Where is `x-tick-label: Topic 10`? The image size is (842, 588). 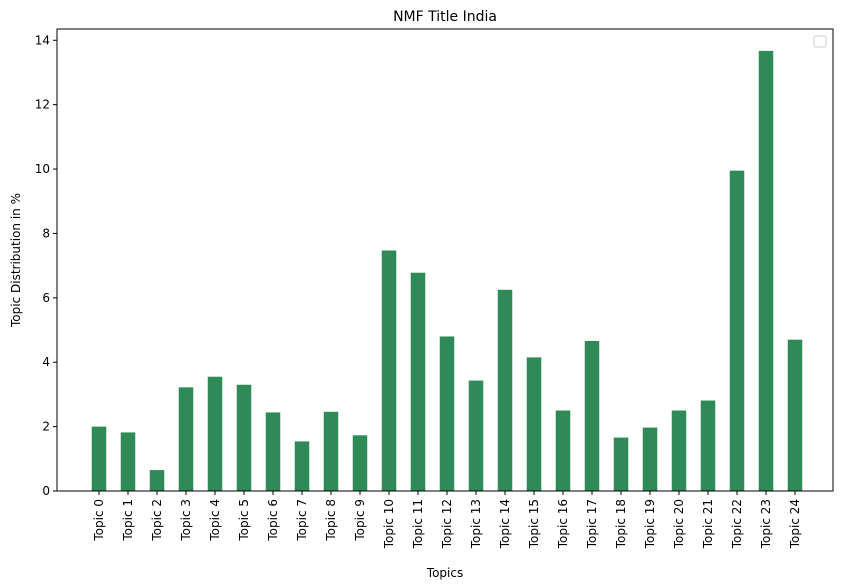 x-tick-label: Topic 10 is located at coordinates (389, 524).